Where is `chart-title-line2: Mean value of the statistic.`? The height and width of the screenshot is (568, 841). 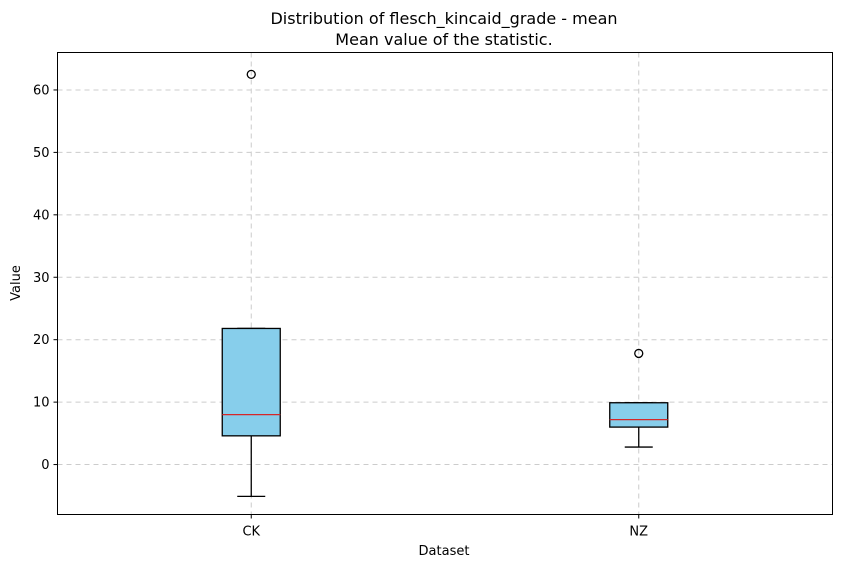
chart-title-line2: Mean value of the statistic. is located at coordinates (443, 39).